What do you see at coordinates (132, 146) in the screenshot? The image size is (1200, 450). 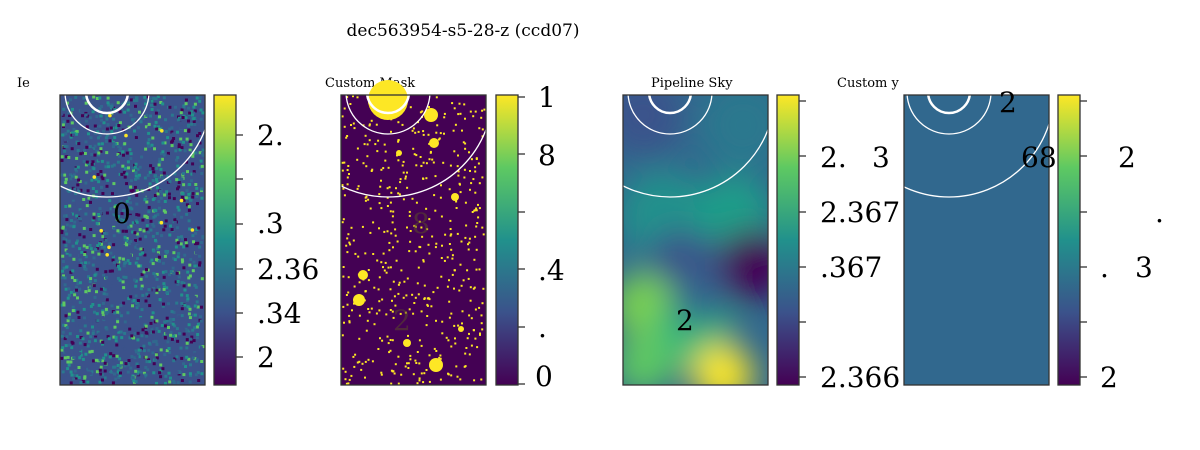 I see `aperture-rings` at bounding box center [132, 146].